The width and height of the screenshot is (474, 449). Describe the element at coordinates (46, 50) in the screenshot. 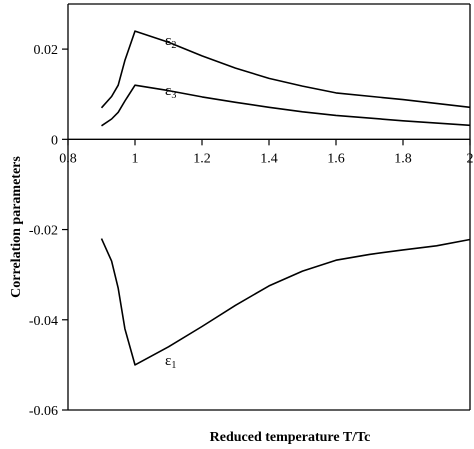

I see `y-tick-label: 0.02` at that location.